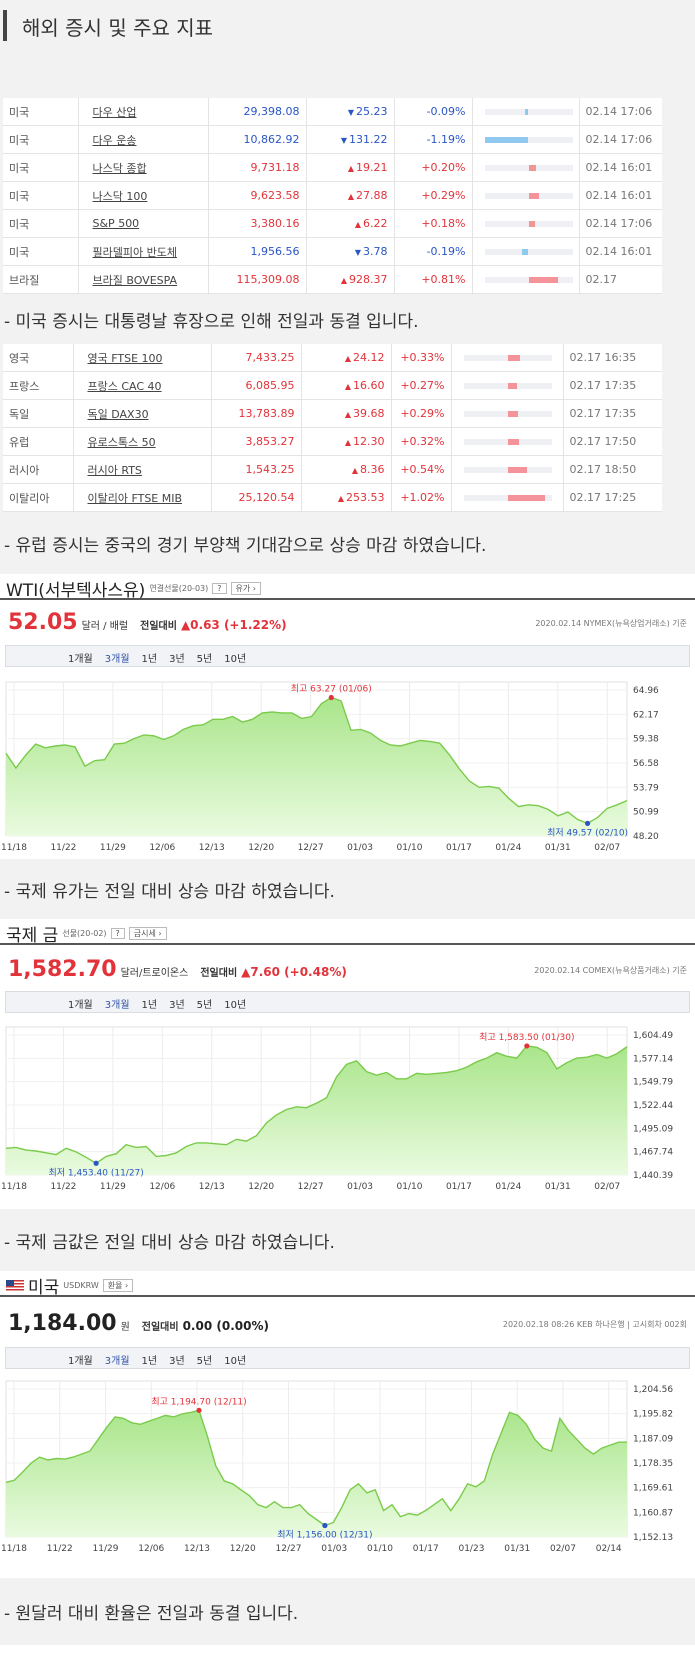 The height and width of the screenshot is (1667, 695). What do you see at coordinates (316, 1101) in the screenshot?
I see `plot-frame` at bounding box center [316, 1101].